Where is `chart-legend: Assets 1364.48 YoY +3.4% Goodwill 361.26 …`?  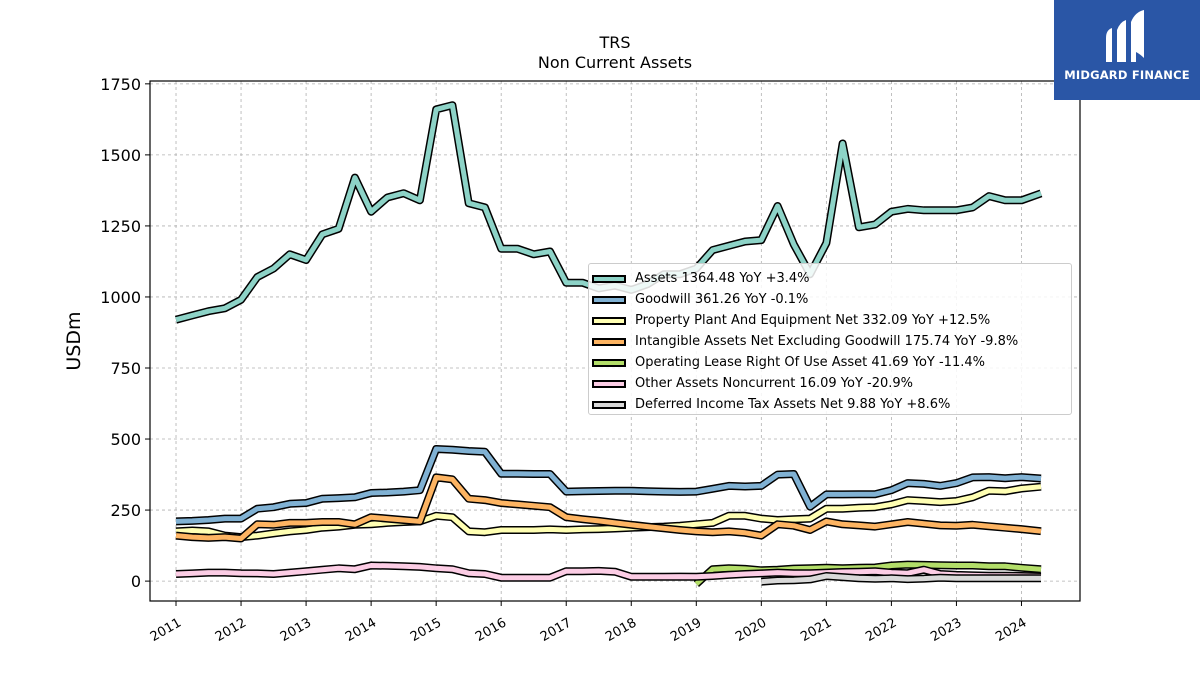
chart-legend: Assets 1364.48 YoY +3.4% Goodwill 361.26 … is located at coordinates (830, 339).